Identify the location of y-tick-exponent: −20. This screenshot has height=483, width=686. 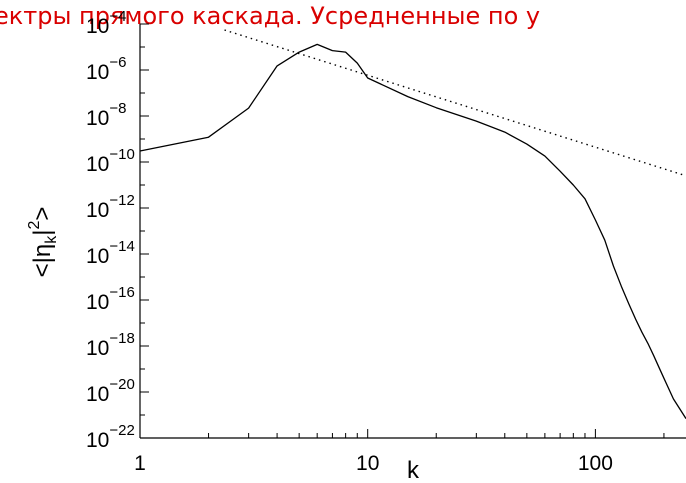
(121, 384).